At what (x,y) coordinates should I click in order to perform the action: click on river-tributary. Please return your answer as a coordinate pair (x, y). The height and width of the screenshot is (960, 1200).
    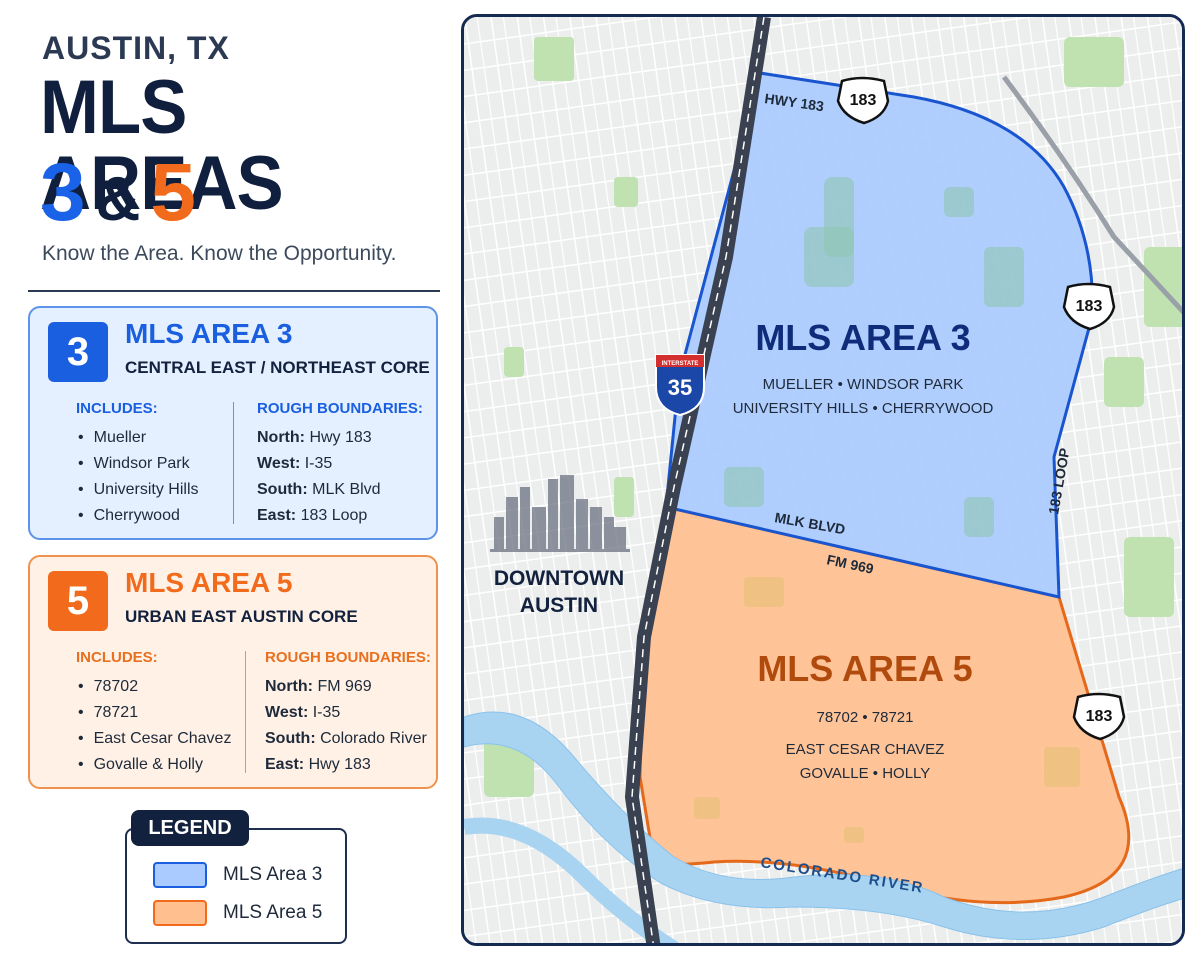
    Looking at the image, I should click on (571, 880).